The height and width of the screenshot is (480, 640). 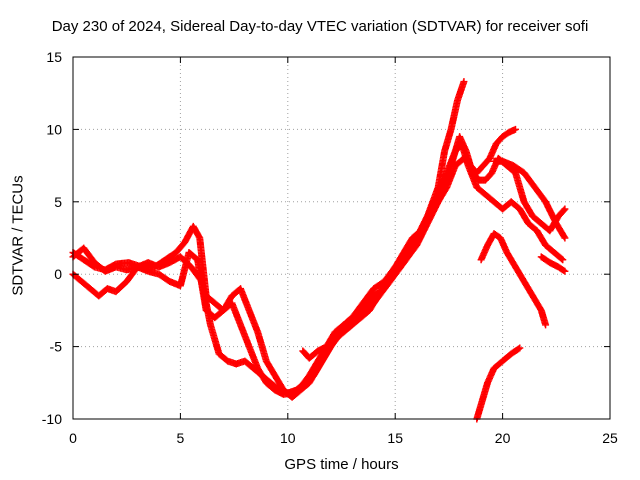 What do you see at coordinates (54, 57) in the screenshot?
I see `y-tick-label: 15` at bounding box center [54, 57].